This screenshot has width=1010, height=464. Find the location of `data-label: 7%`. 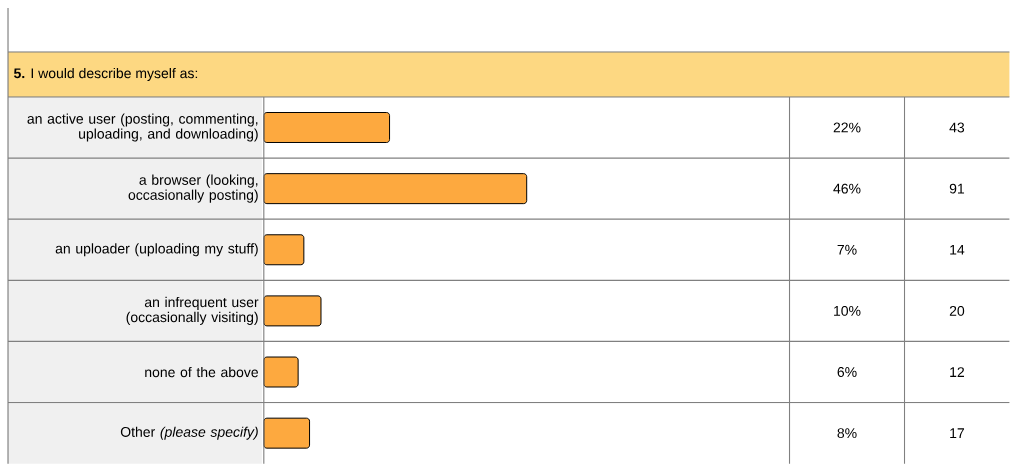

data-label: 7% is located at coordinates (847, 249).